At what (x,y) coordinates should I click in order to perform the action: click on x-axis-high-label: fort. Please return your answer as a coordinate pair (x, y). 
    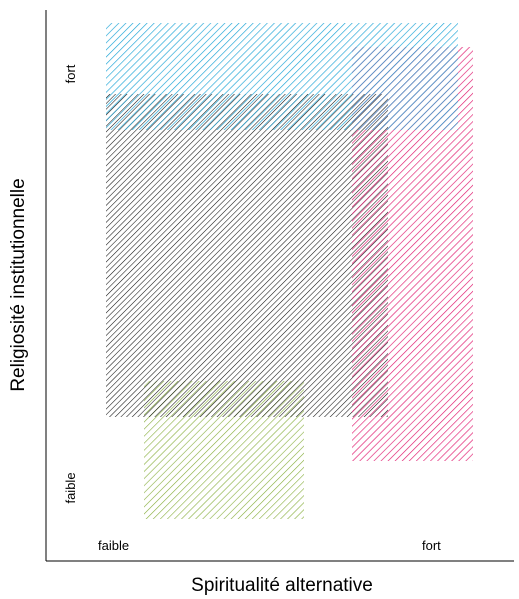
    Looking at the image, I should click on (431, 545).